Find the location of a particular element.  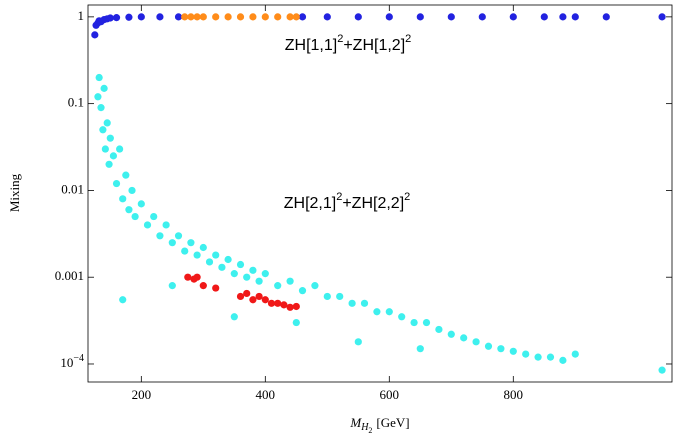

annotation: ZH[2,1]2+ZH[2,2]2 is located at coordinates (347, 201).